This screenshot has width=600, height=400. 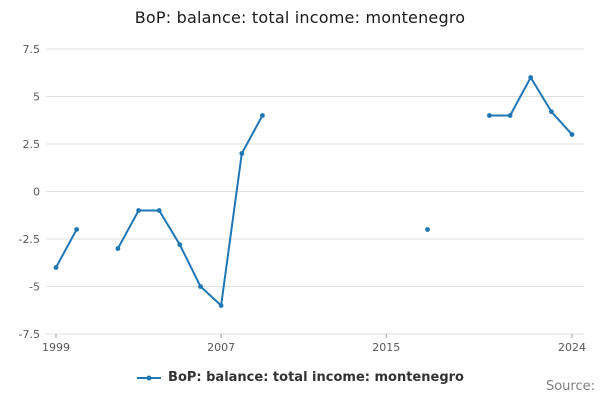 I want to click on legend-label: BoP: balance: total income: montenegro, so click(x=316, y=377).